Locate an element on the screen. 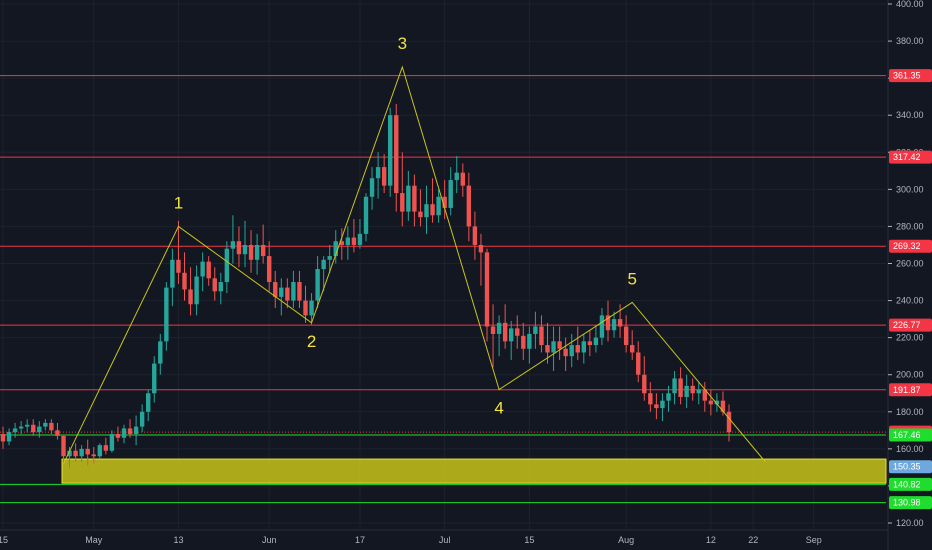 The height and width of the screenshot is (550, 932). price-tag-150.35: 150.35 is located at coordinates (910, 467).